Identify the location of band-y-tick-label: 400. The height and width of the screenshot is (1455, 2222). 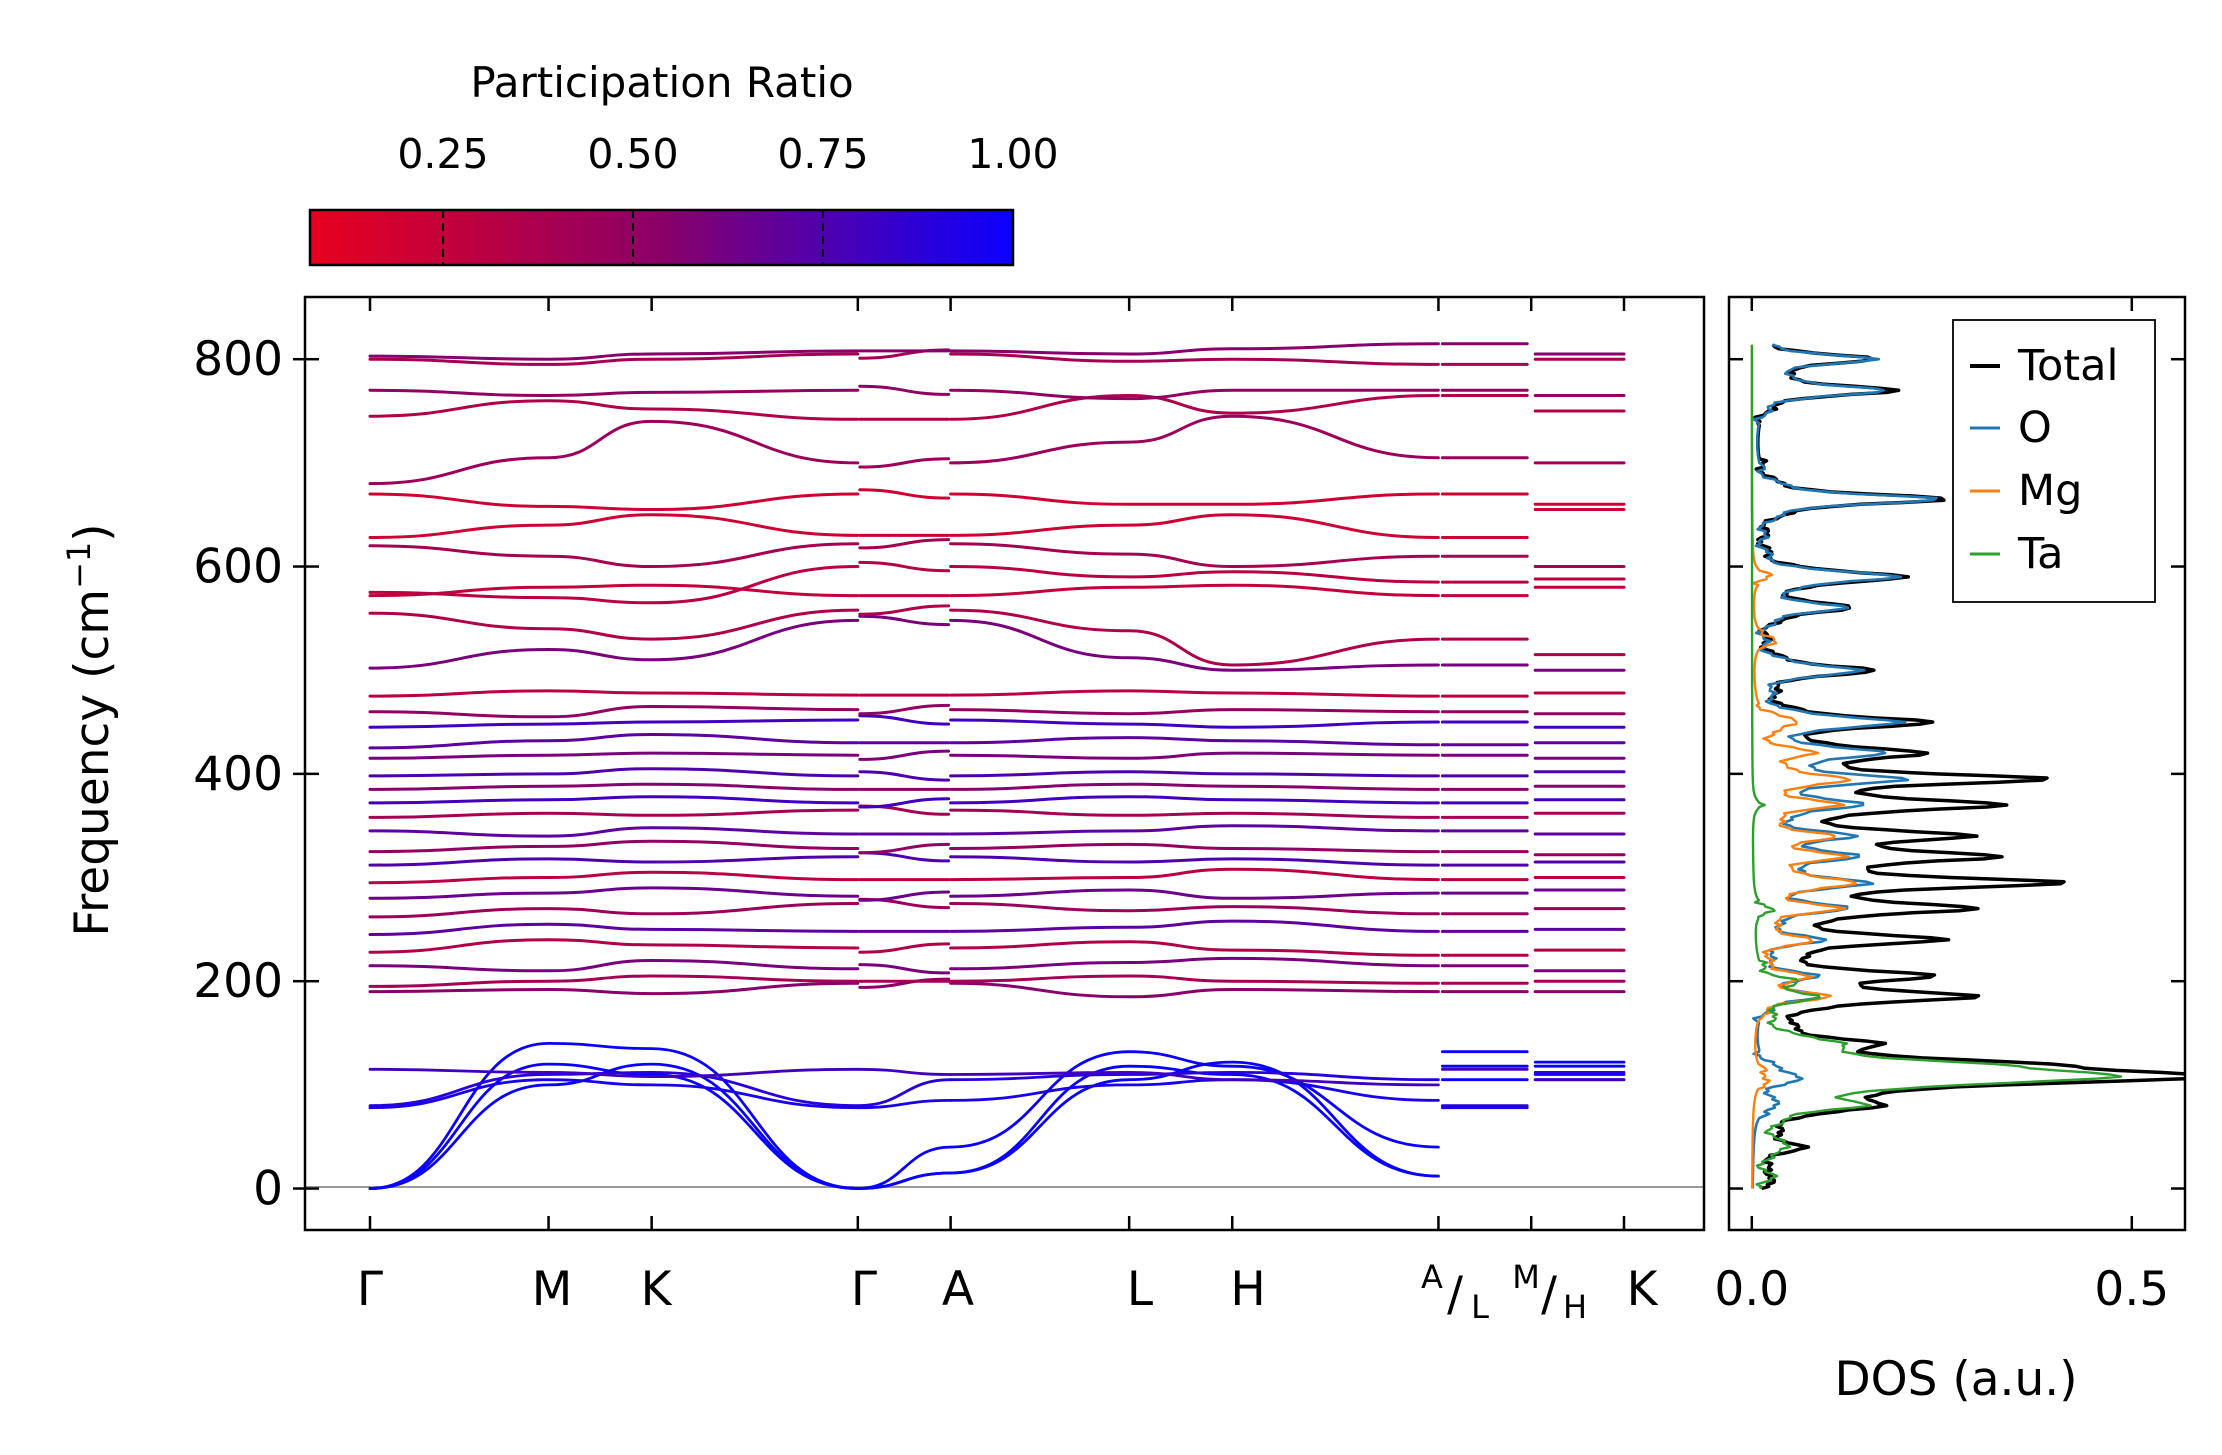
(238, 774).